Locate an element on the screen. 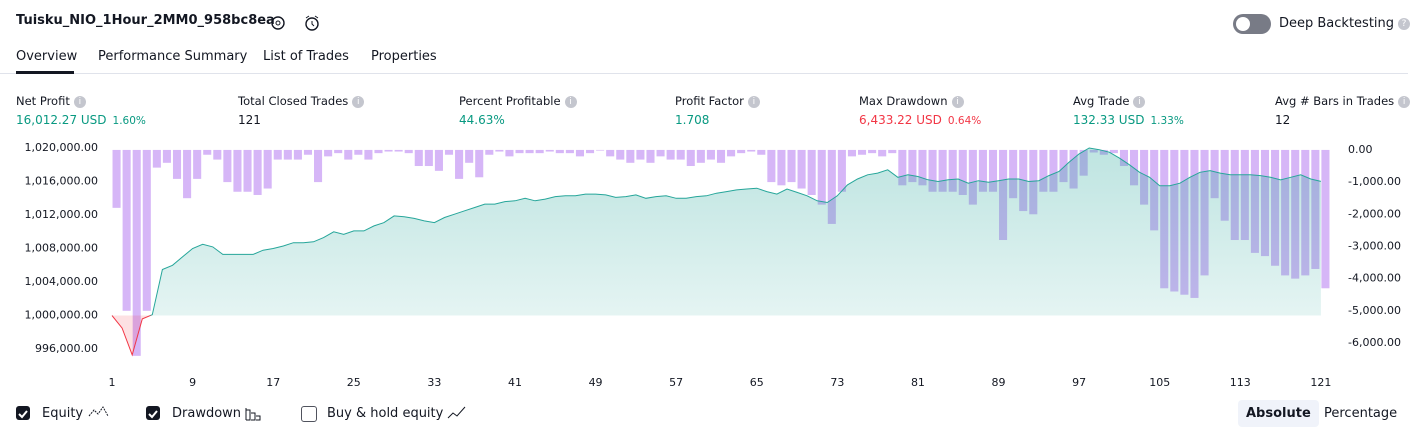 The width and height of the screenshot is (1424, 438). toggle-label: Deep Backtesting? is located at coordinates (1345, 23).